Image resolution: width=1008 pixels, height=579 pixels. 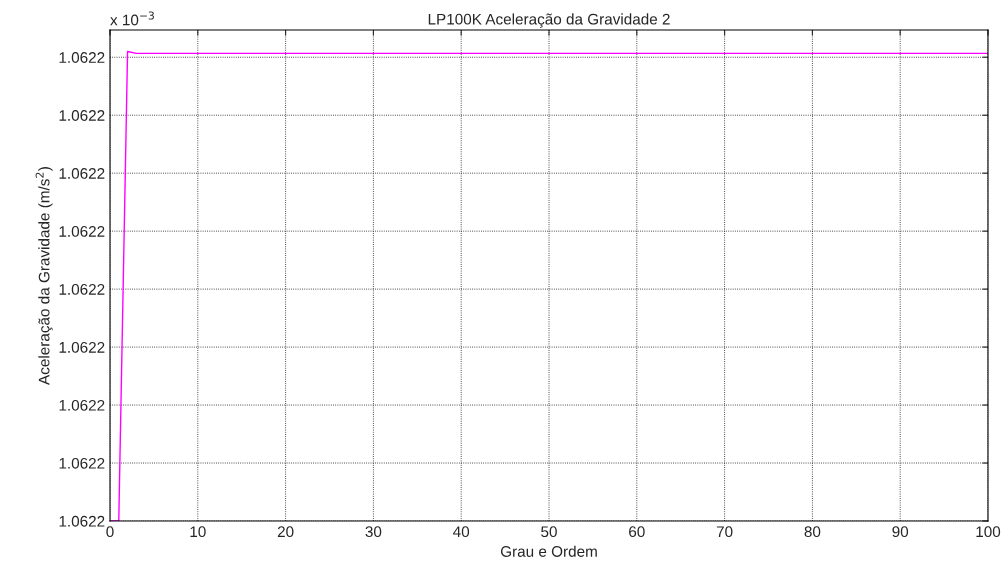 I want to click on x-tick-label: 30, so click(x=373, y=532).